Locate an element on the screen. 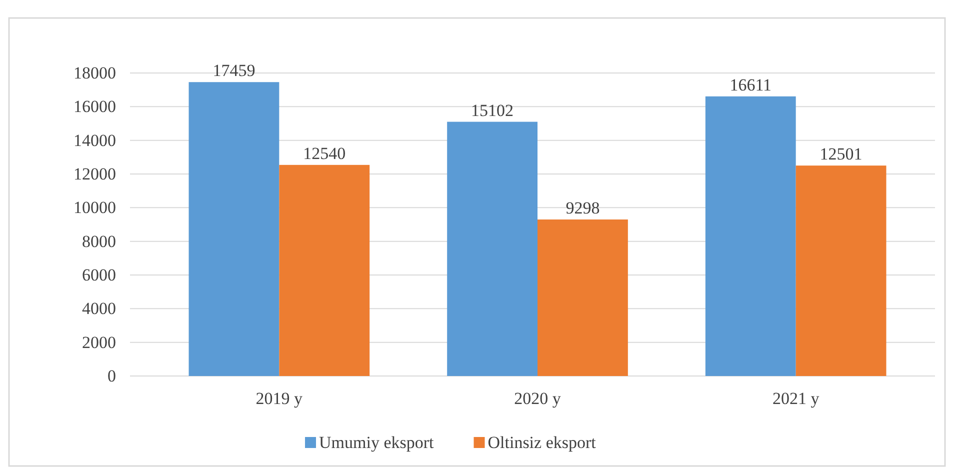 Image resolution: width=955 pixels, height=468 pixels. legend-label: Umumiy eksport is located at coordinates (376, 442).